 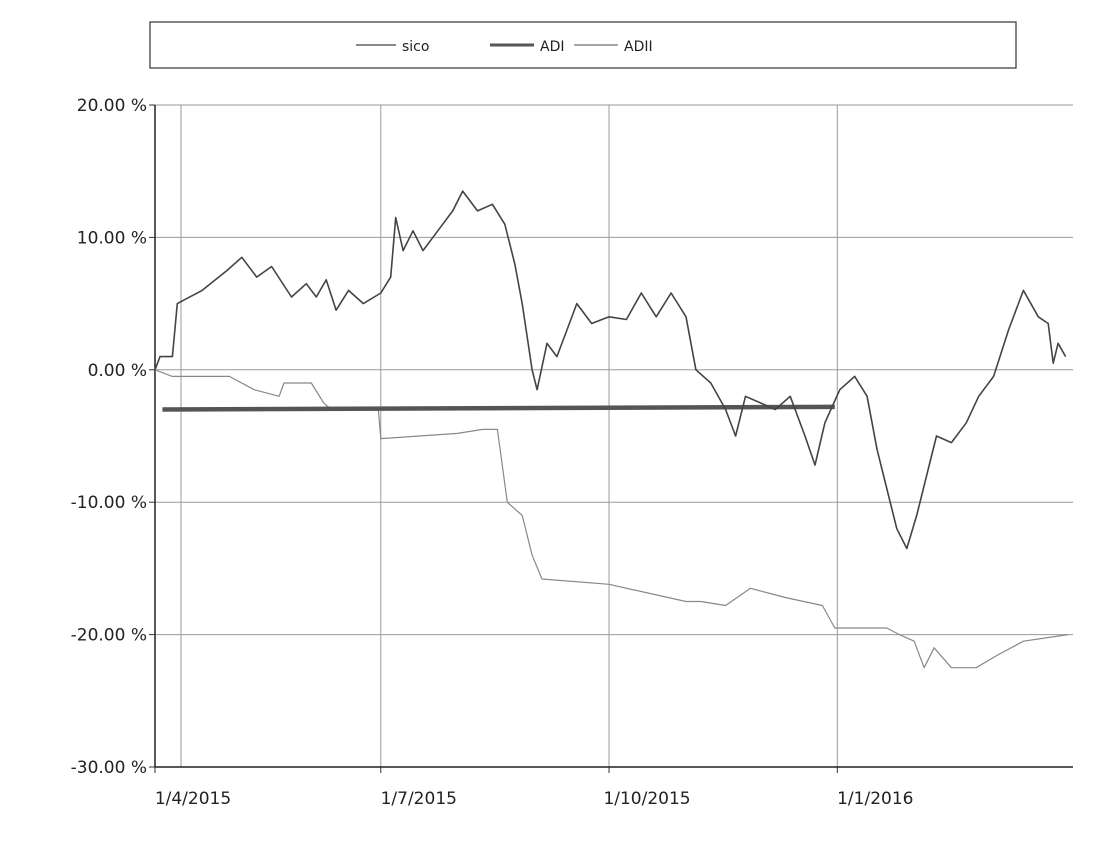 I want to click on legend-label-adii: ADII, so click(x=638, y=47).